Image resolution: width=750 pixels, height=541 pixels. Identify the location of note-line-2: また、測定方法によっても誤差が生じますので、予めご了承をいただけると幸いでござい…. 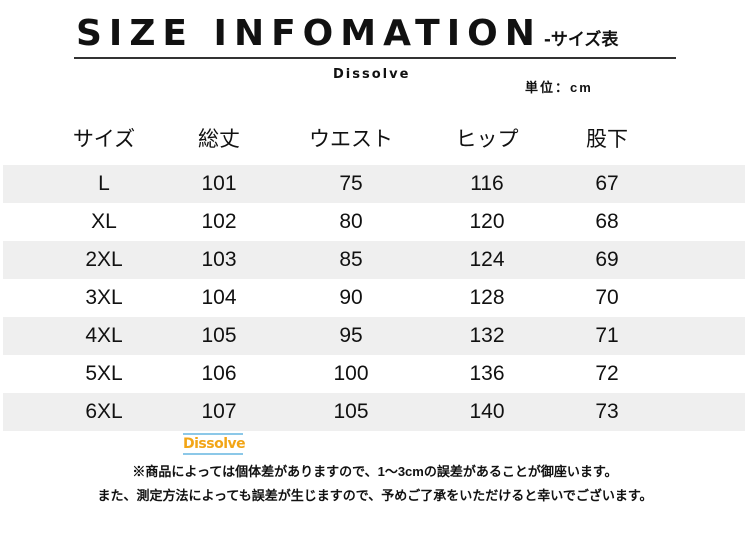
(375, 495).